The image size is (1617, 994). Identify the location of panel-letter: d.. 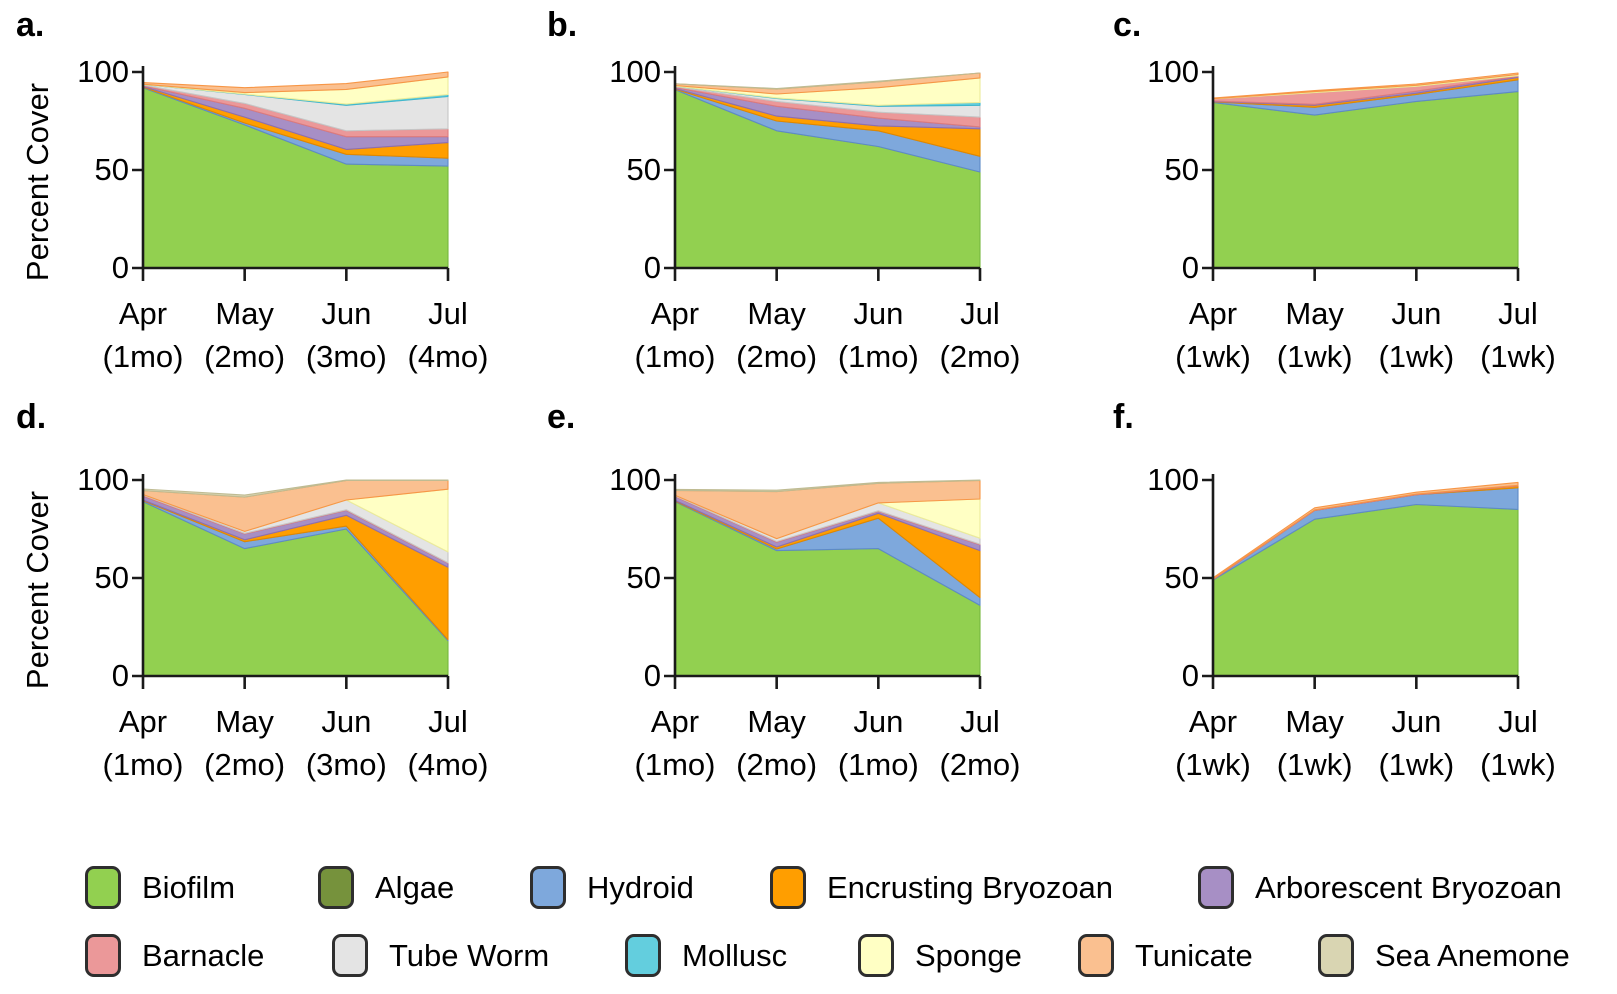
(31, 417).